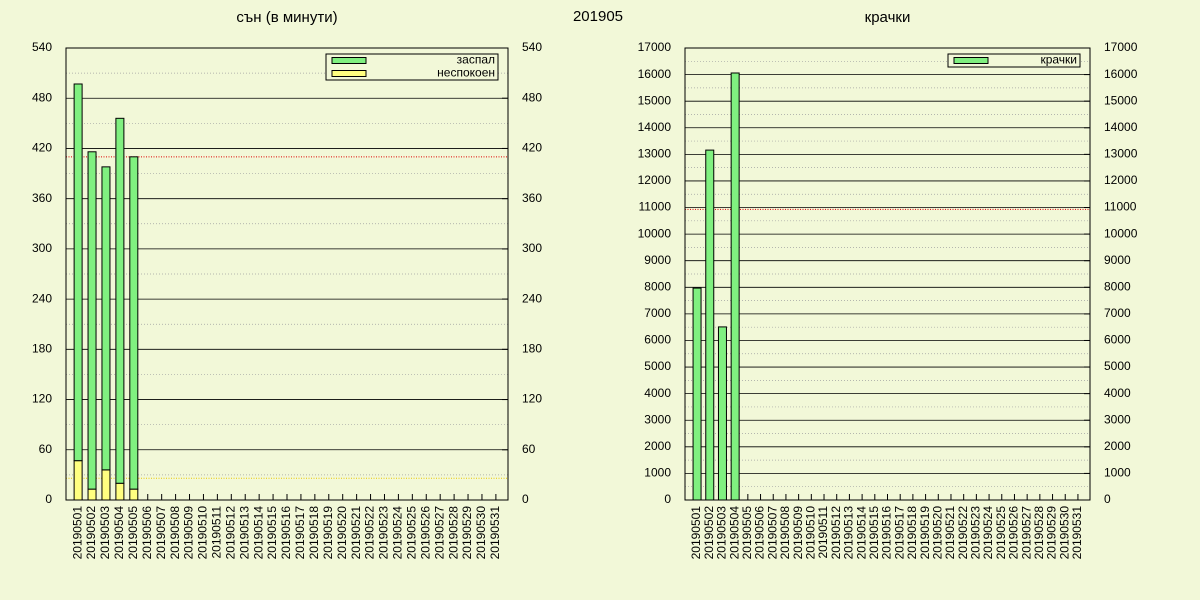 This screenshot has height=600, width=1200. What do you see at coordinates (1121, 74) in the screenshot?
I see `y2-tick-label: 16000` at bounding box center [1121, 74].